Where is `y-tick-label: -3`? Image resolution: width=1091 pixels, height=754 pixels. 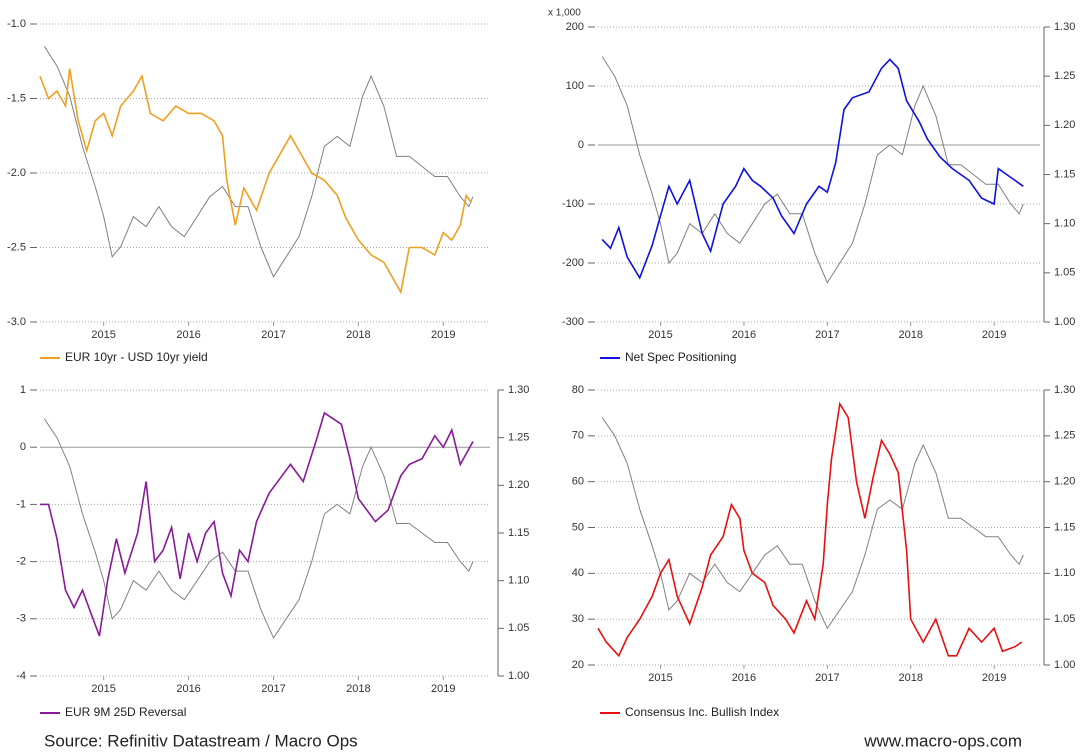 y-tick-label: -3 is located at coordinates (21, 619).